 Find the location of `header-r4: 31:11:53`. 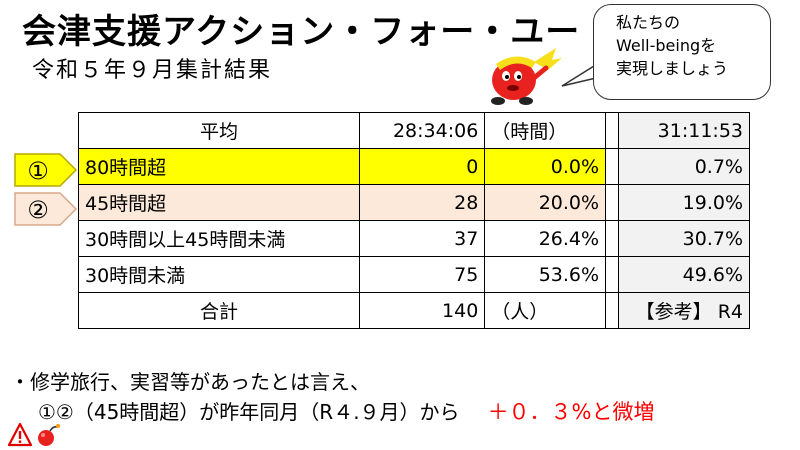

header-r4: 31:11:53 is located at coordinates (684, 130).